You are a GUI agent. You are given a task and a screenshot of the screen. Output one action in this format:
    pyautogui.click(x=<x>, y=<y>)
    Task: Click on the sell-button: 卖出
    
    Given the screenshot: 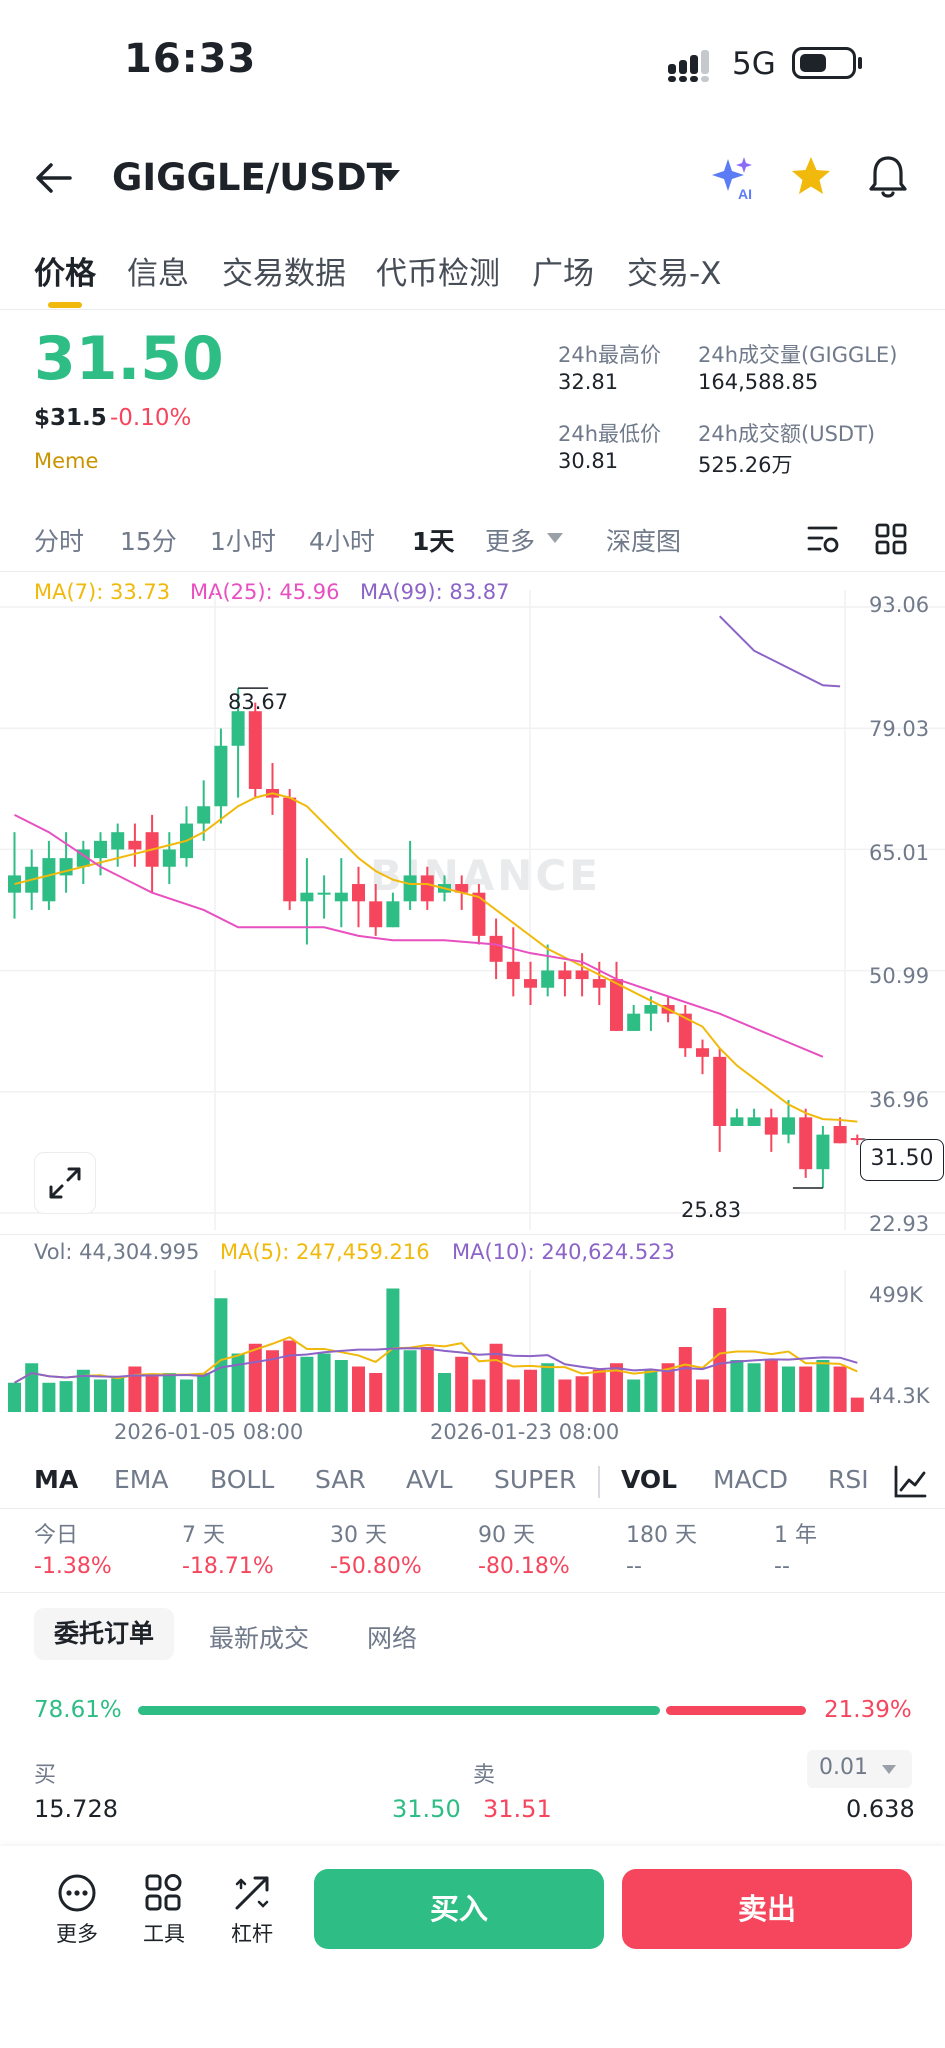 What is the action you would take?
    pyautogui.click(x=767, y=1909)
    